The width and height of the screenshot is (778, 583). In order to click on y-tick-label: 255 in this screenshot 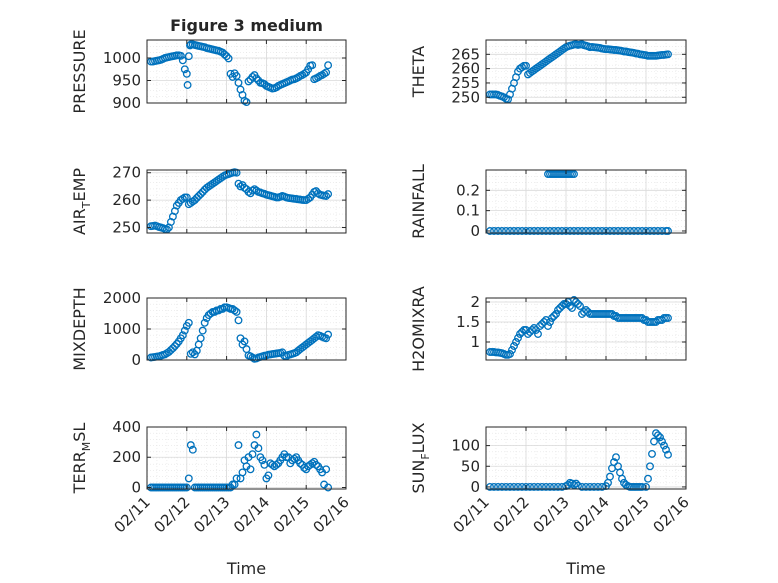, I will do `click(465, 83)`.